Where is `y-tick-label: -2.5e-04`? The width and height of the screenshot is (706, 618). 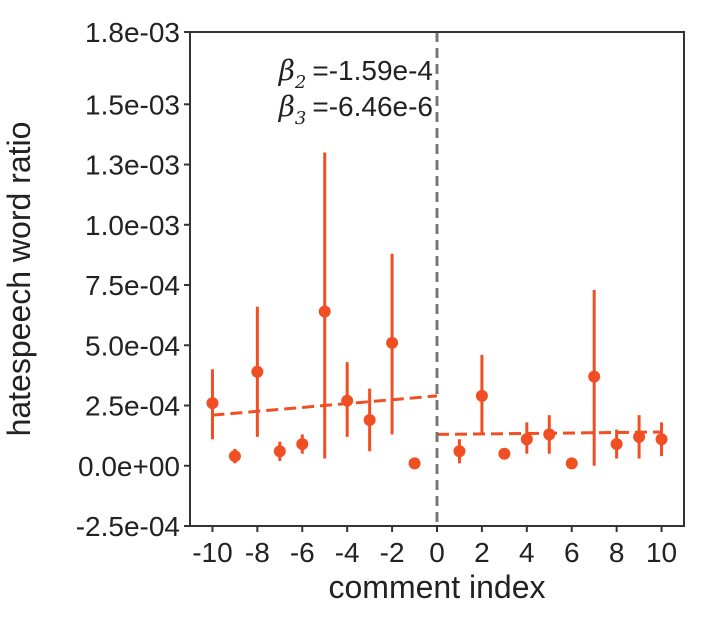
y-tick-label: -2.5e-04 is located at coordinates (128, 526).